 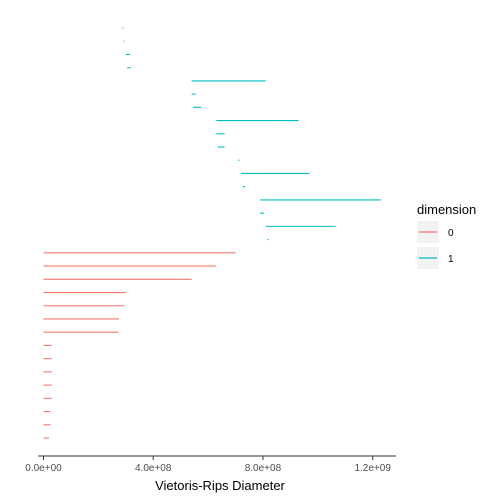 What do you see at coordinates (451, 259) in the screenshot?
I see `legend-label: 1` at bounding box center [451, 259].